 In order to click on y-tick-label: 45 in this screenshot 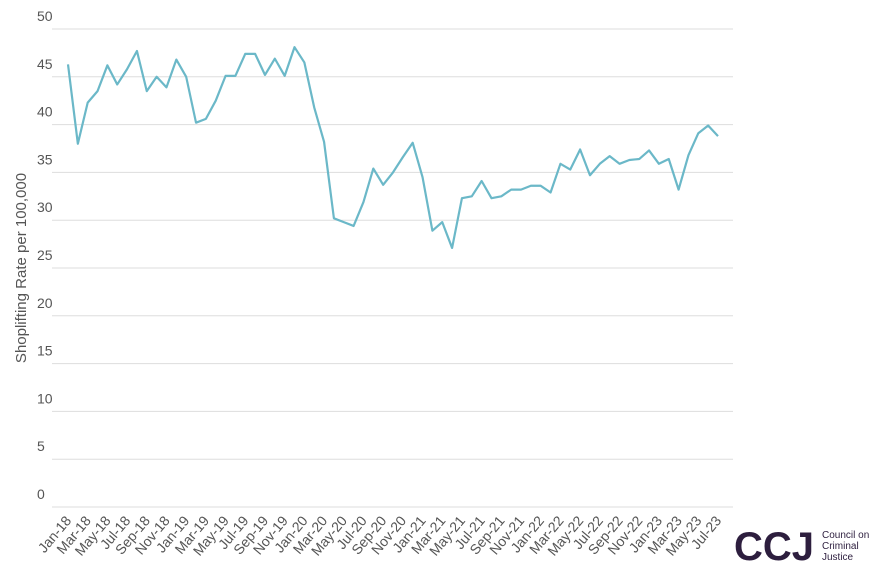, I will do `click(45, 64)`.